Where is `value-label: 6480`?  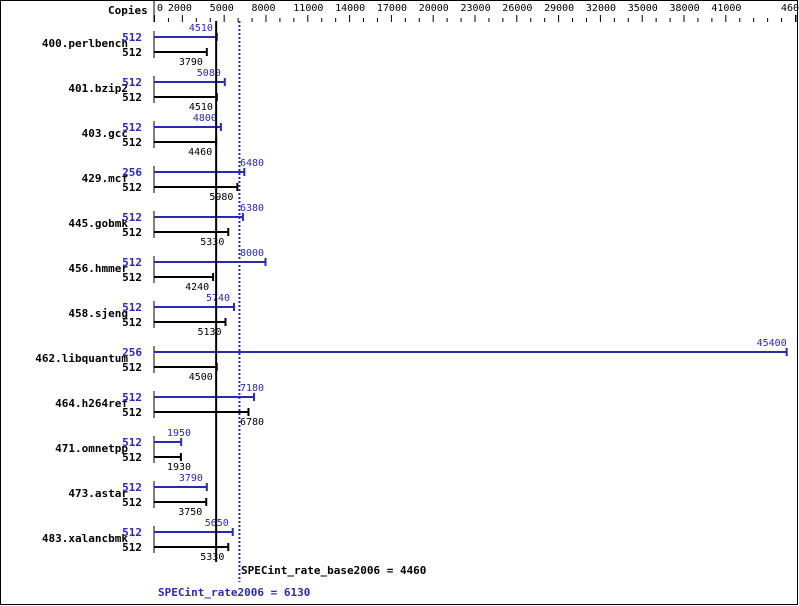 value-label: 6480 is located at coordinates (252, 163).